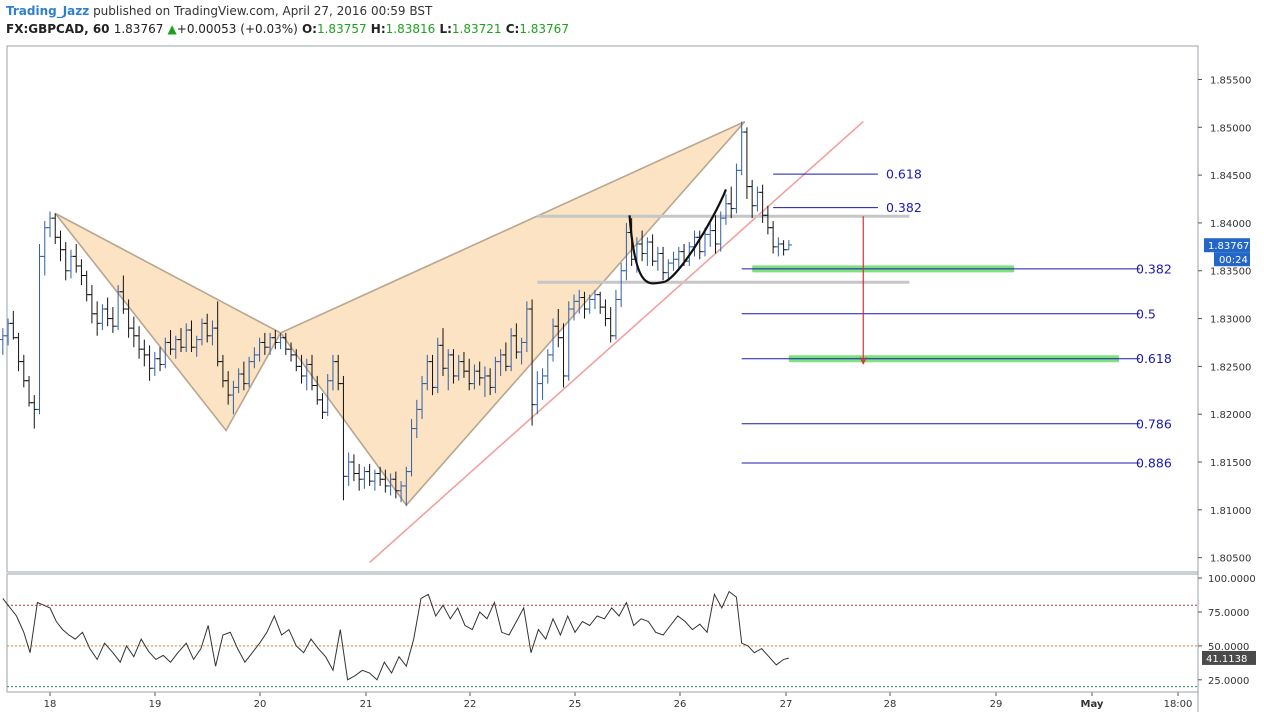 This screenshot has width=1264, height=724. What do you see at coordinates (168, 322) in the screenshot?
I see `pattern-triangle-xab` at bounding box center [168, 322].